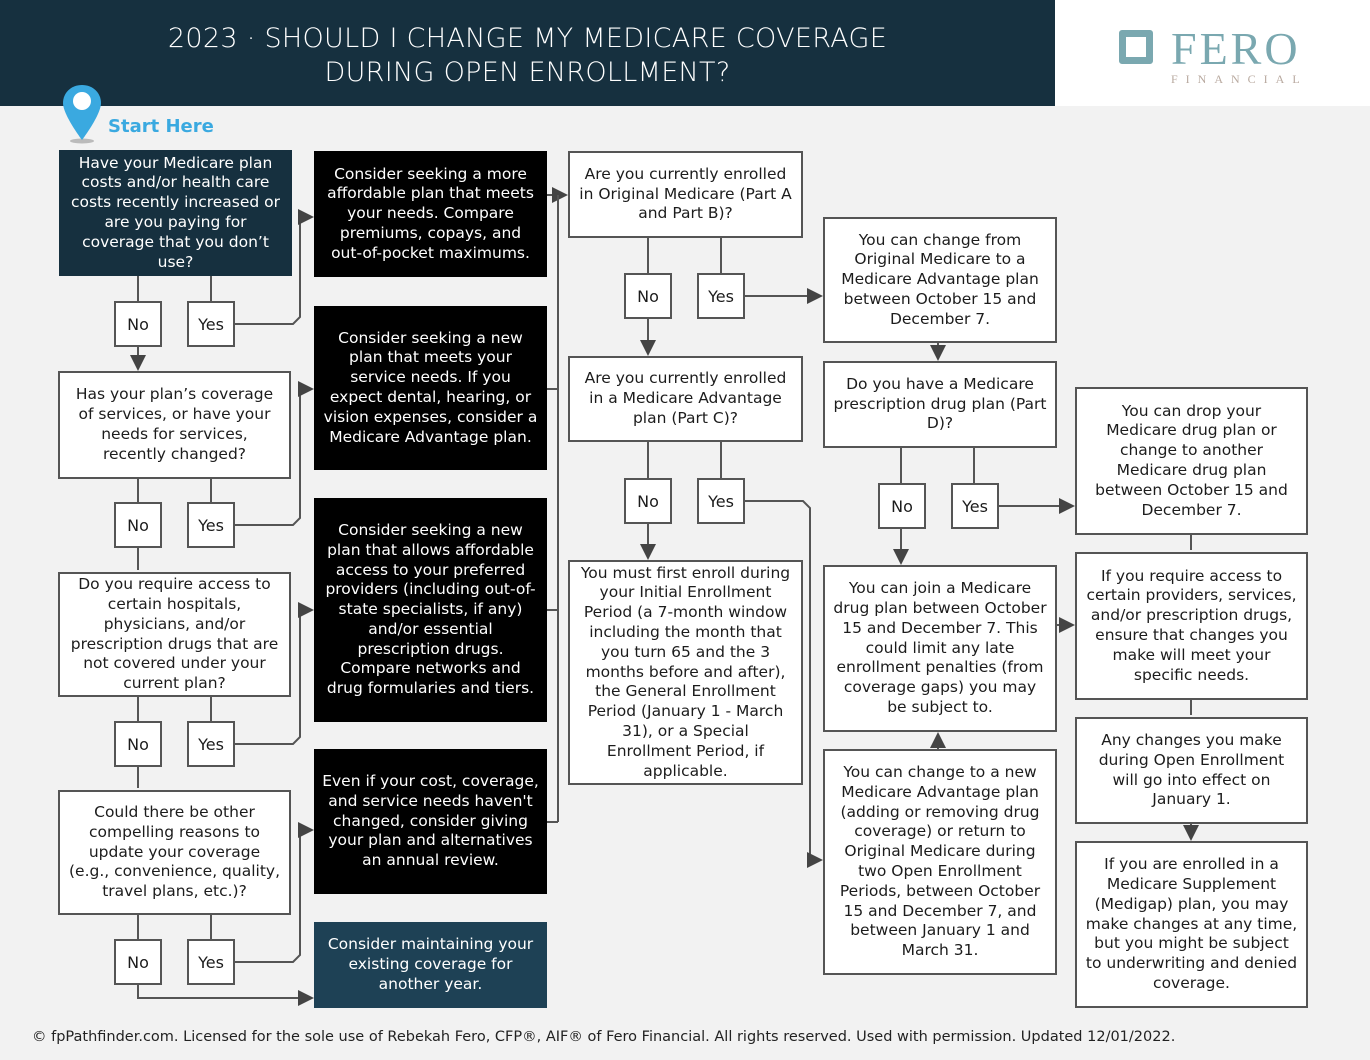 Image resolution: width=1370 pixels, height=1060 pixels. I want to click on q3-no-button: No, so click(138, 744).